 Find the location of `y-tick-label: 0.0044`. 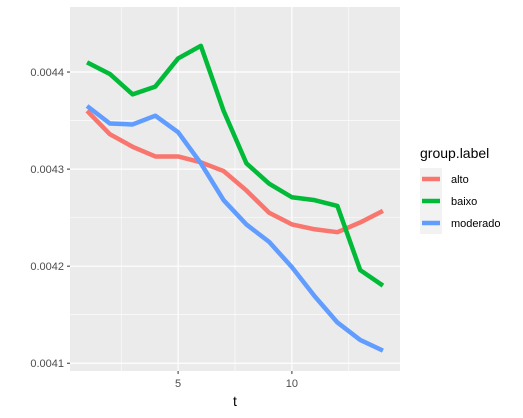

y-tick-label: 0.0044 is located at coordinates (47, 73).